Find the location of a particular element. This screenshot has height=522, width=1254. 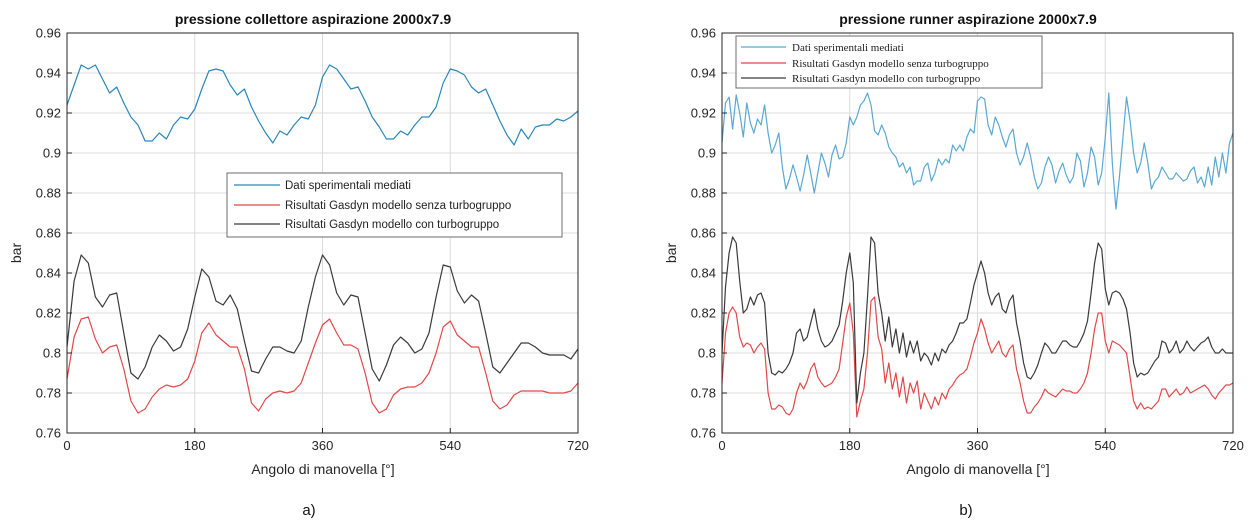

chart-b-xtick-label-2: 360 is located at coordinates (978, 445).